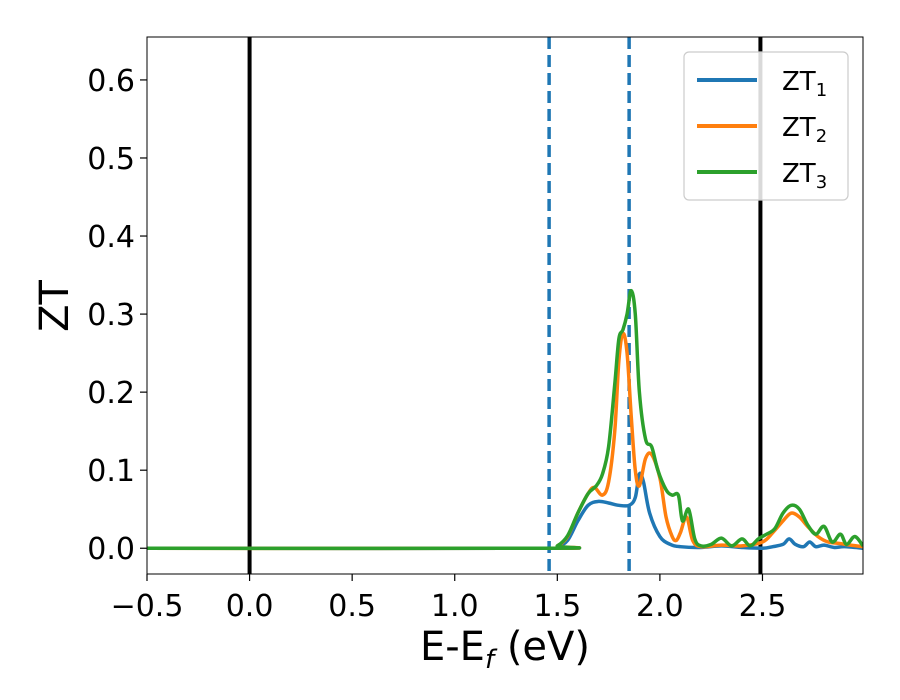  Describe the element at coordinates (111, 237) in the screenshot. I see `y-tick-label: 0.4` at that location.